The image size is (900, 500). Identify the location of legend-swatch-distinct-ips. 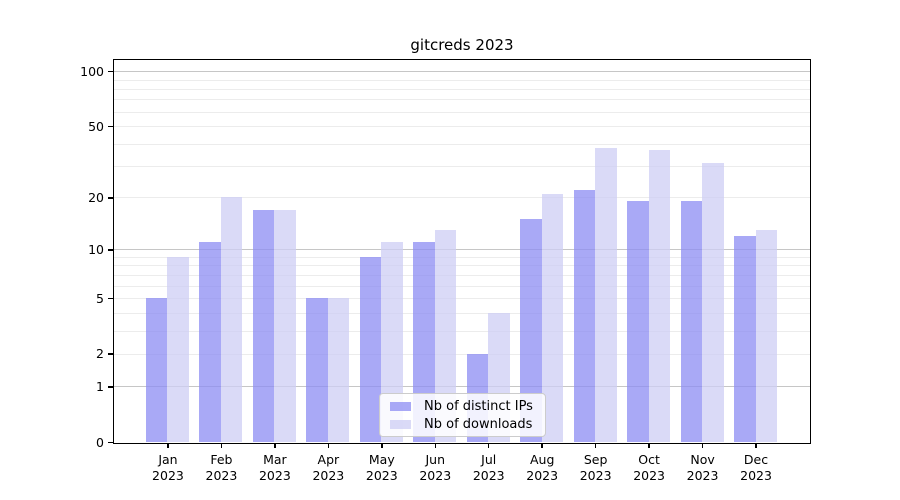
(400, 406).